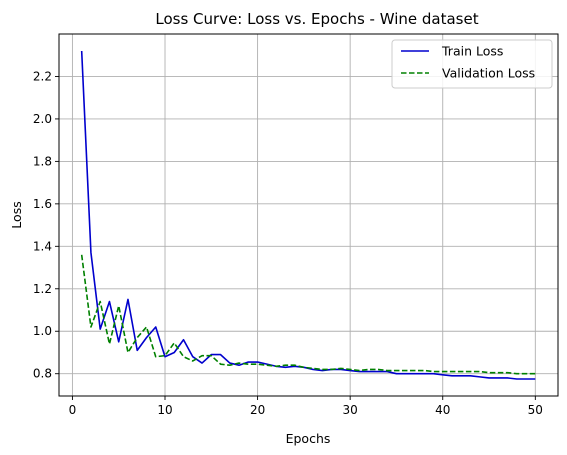  I want to click on legend-label-train-loss: Train Loss, so click(472, 51).